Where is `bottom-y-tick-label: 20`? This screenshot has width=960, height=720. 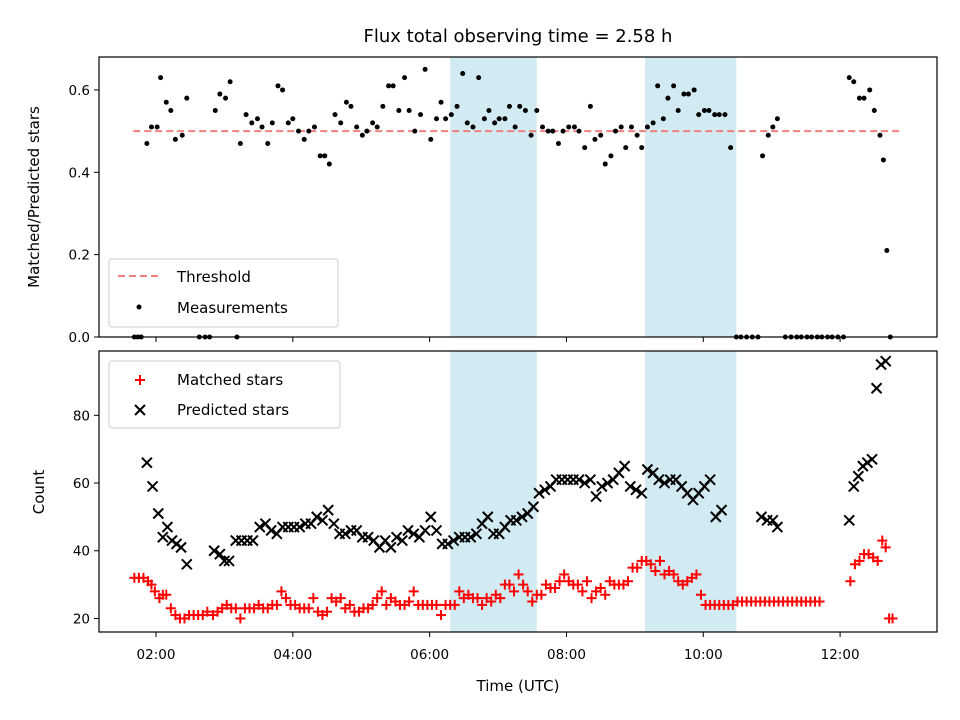
bottom-y-tick-label: 20 is located at coordinates (81, 619).